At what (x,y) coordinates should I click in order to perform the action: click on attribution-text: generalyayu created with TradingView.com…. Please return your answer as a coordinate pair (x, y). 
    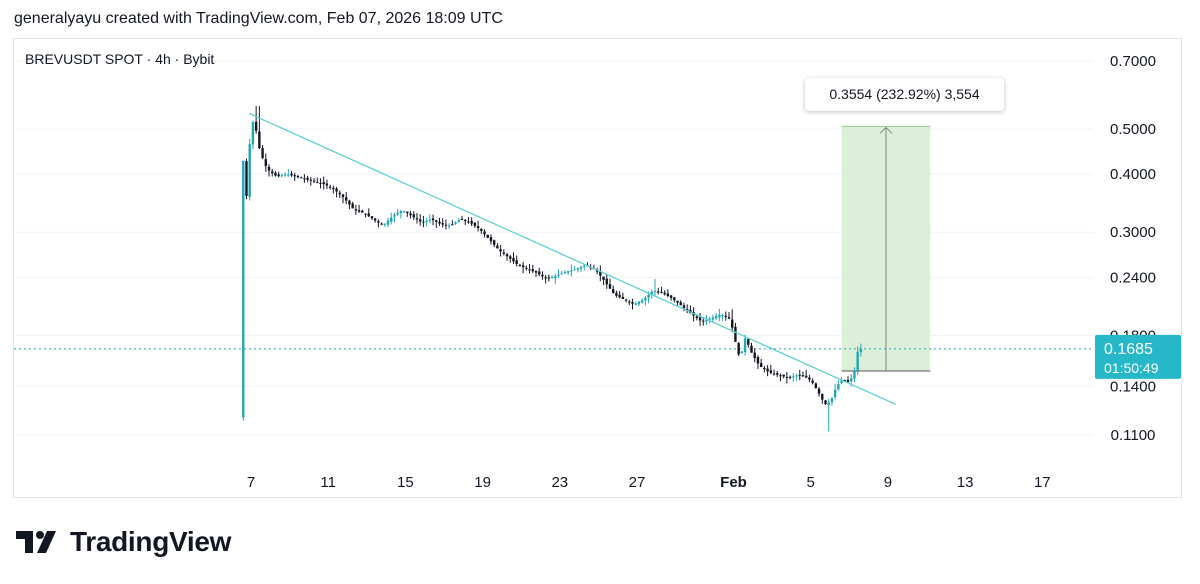
    Looking at the image, I should click on (258, 18).